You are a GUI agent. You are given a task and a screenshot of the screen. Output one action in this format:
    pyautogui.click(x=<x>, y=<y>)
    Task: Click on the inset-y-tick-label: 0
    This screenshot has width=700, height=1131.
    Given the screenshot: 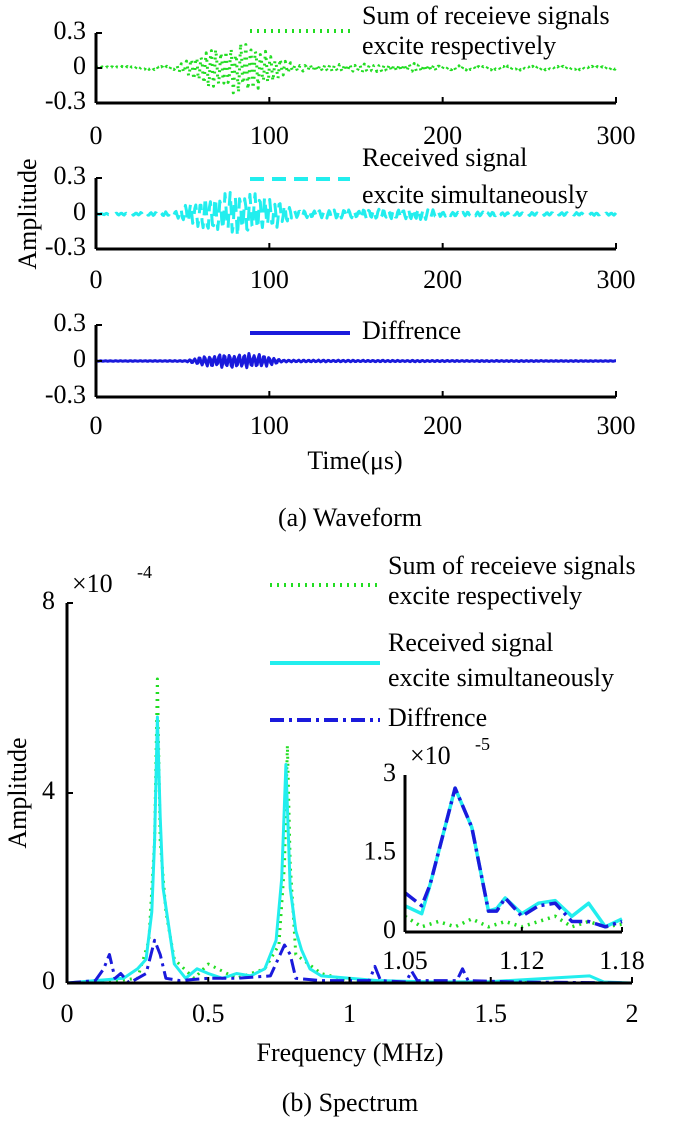 What is the action you would take?
    pyautogui.click(x=389, y=929)
    